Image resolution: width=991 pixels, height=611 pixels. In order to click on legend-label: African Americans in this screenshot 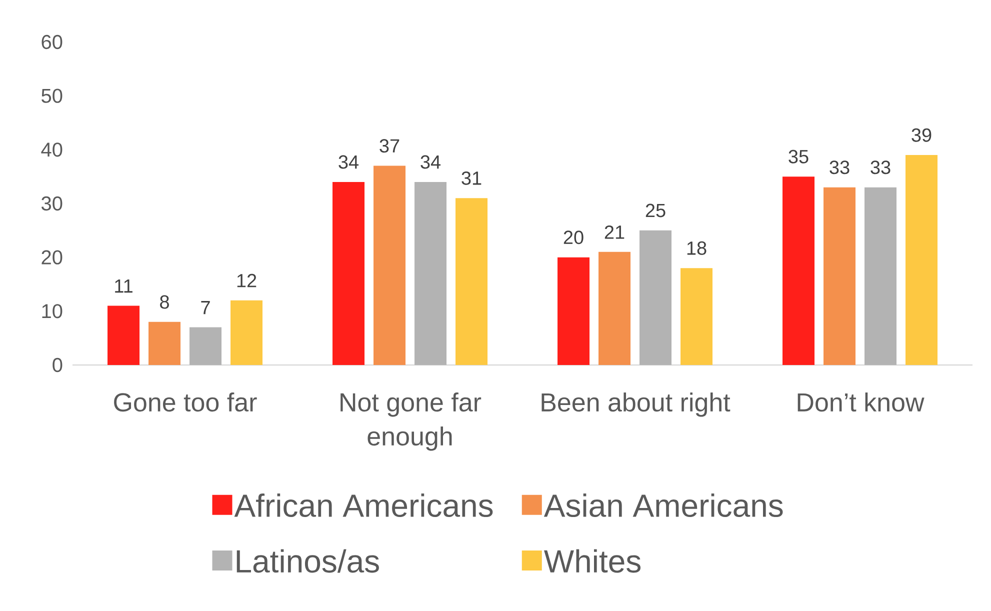, I will do `click(363, 506)`.